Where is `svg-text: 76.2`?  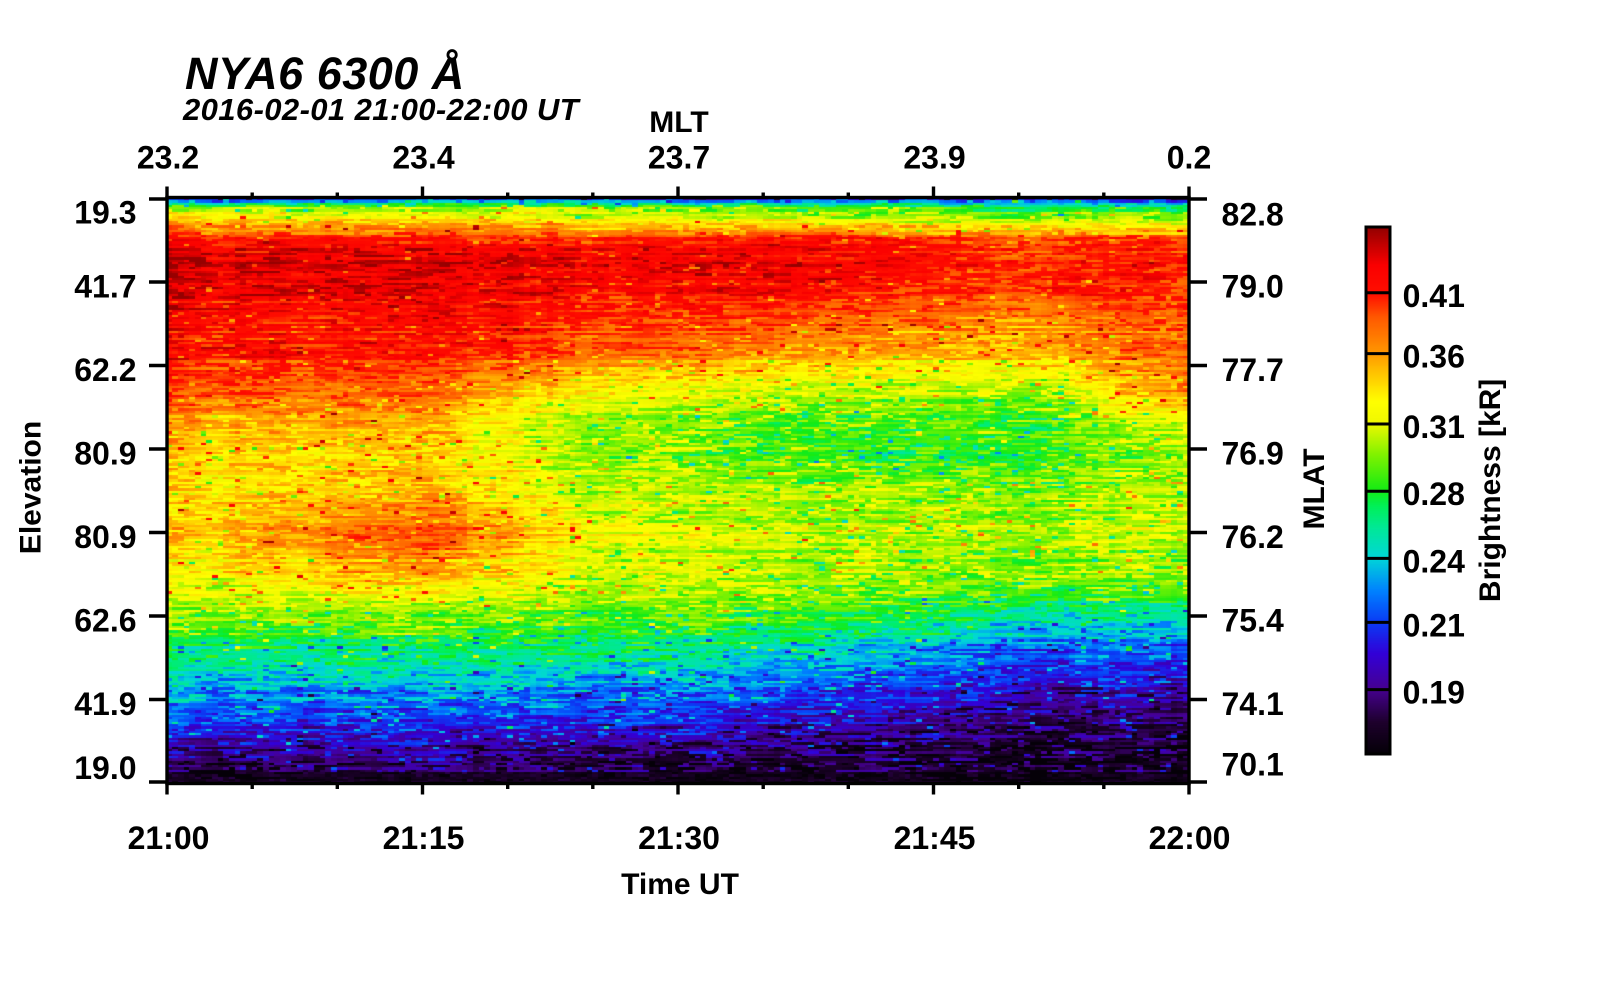 svg-text: 76.2 is located at coordinates (1253, 537).